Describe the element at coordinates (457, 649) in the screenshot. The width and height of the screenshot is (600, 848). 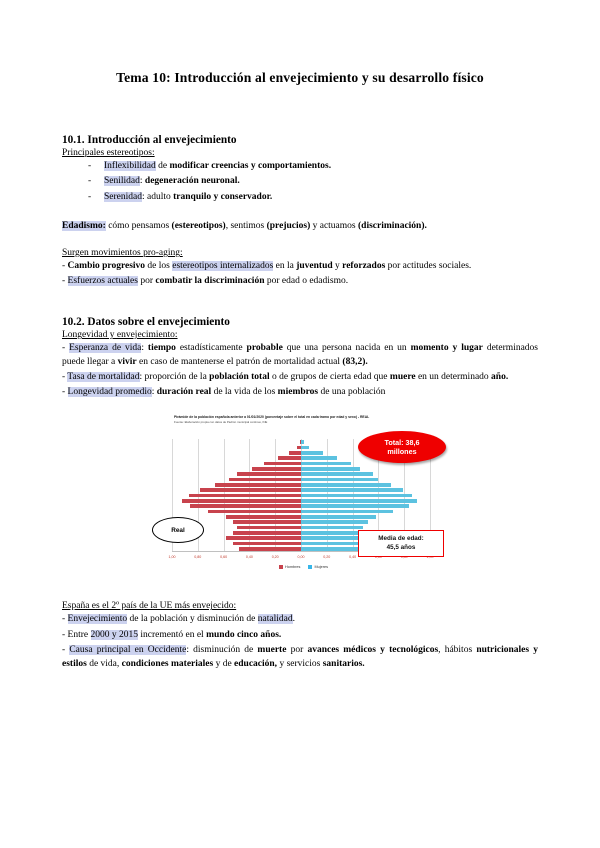
I see `text: , hábitos` at that location.